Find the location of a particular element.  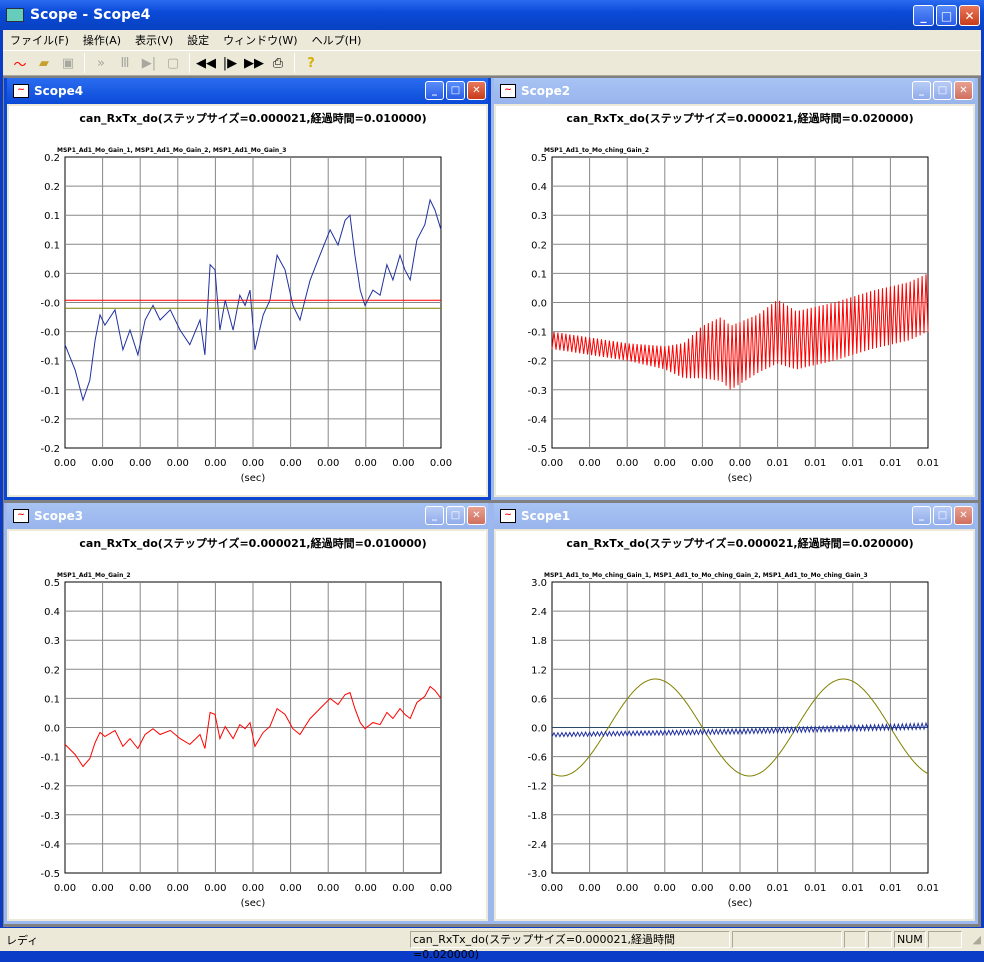

y-tick-label: 3.0 is located at coordinates (539, 583).